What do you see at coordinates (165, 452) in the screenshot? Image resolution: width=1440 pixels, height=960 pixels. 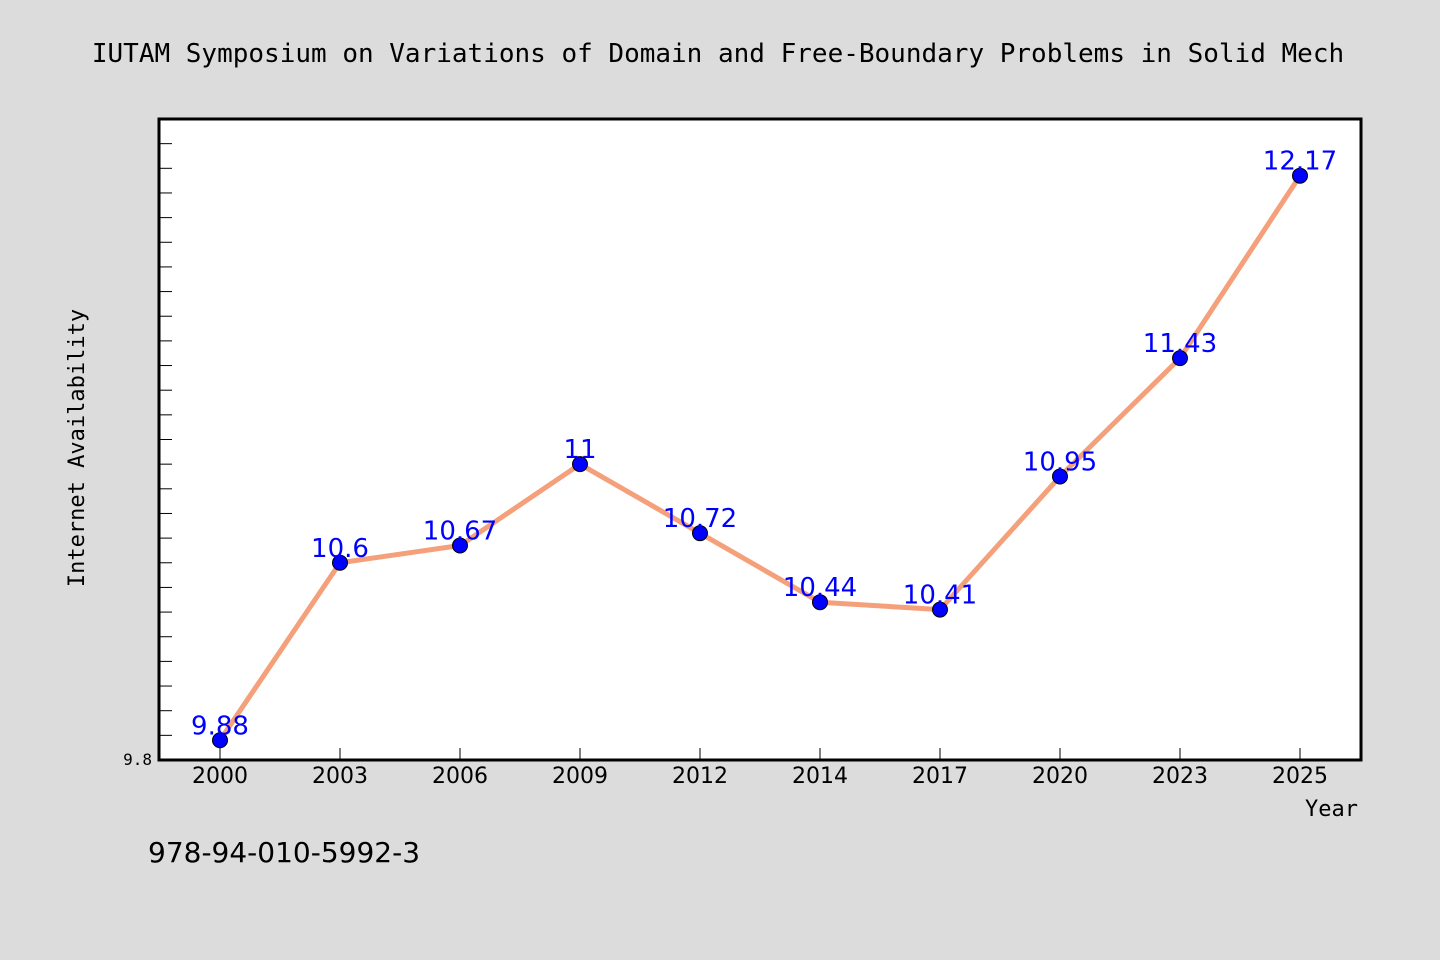 I see `y-axis-ticks` at bounding box center [165, 452].